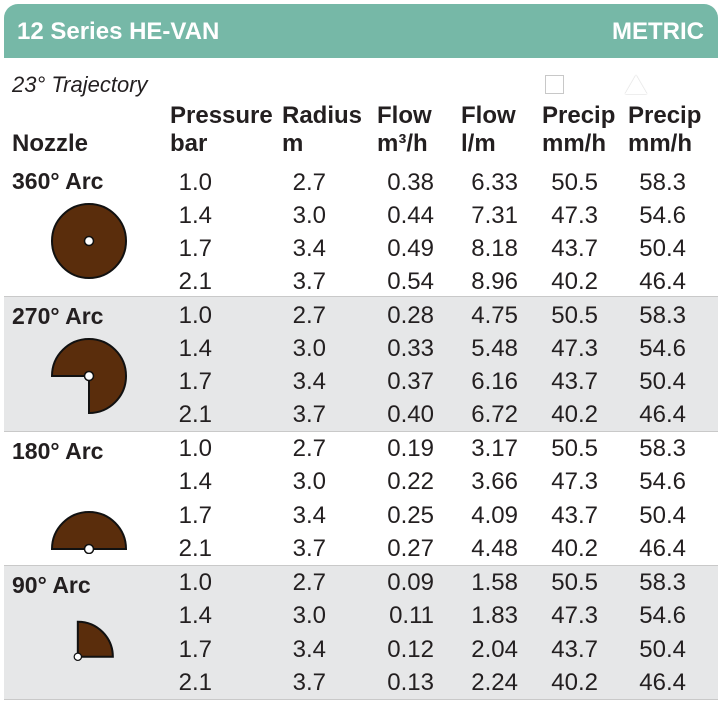 The width and height of the screenshot is (722, 702). I want to click on col-precip-square-title: Precip, so click(579, 115).